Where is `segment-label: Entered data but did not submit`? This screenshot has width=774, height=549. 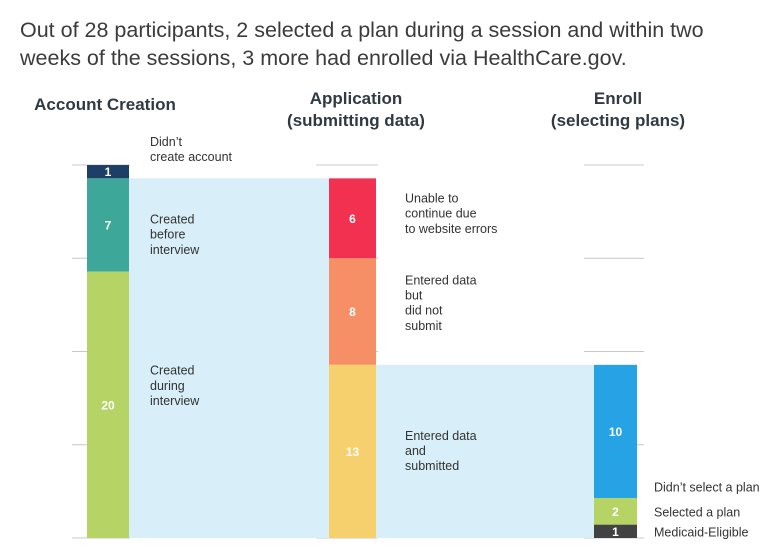 segment-label: Entered data but did not submit is located at coordinates (441, 303).